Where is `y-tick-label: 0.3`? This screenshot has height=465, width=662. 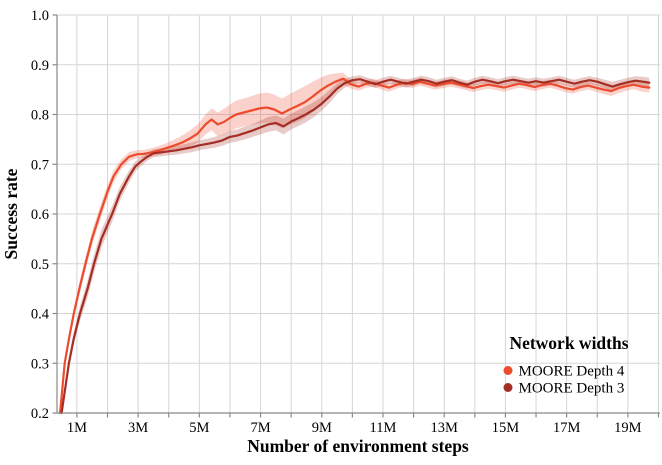
y-tick-label: 0.3 is located at coordinates (40, 364).